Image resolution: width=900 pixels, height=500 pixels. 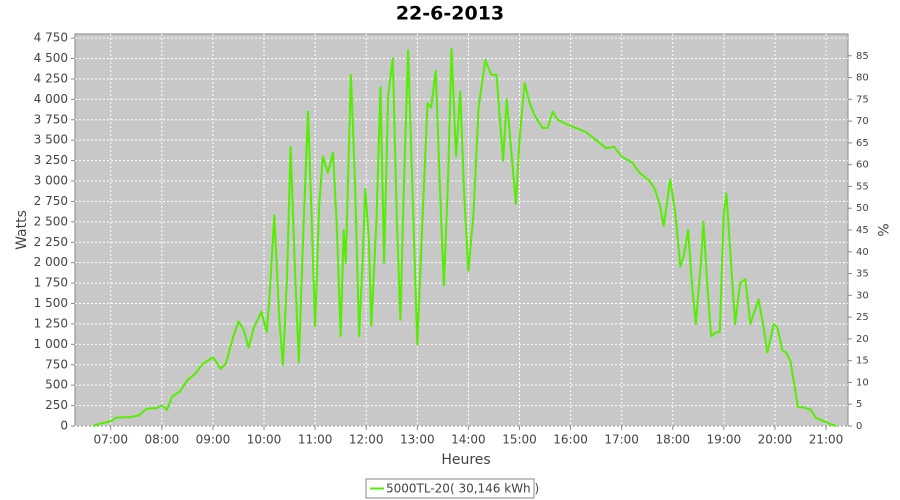 I want to click on y-tick-label: 0, so click(x=64, y=426).